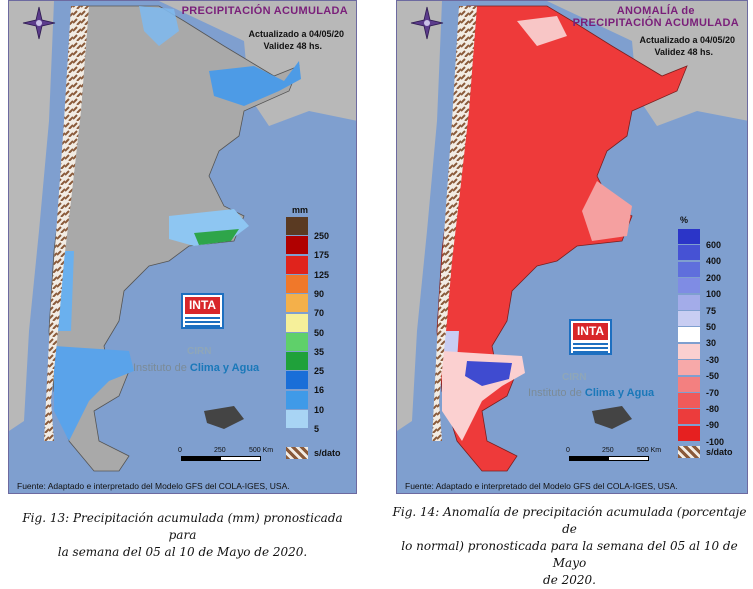 The image size is (753, 589). Describe the element at coordinates (317, 429) in the screenshot. I see `legend-label: 5` at that location.